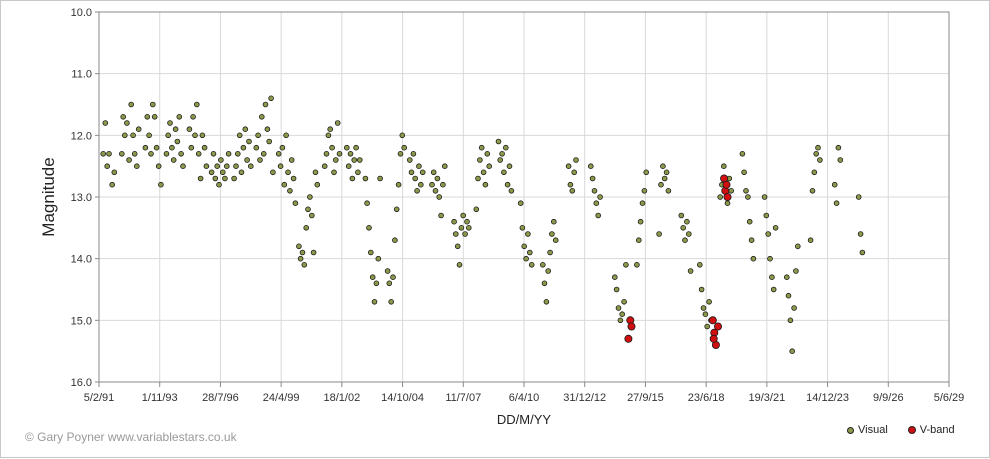  Describe the element at coordinates (402, 398) in the screenshot. I see `x-tick-label: 14/10/04` at that location.